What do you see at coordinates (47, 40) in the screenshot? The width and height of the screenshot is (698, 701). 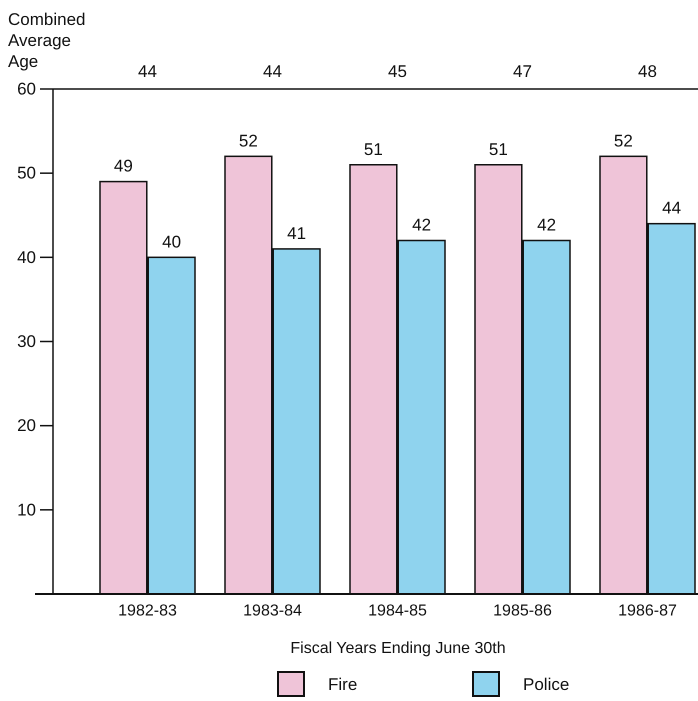 I see `text: Combined Average Age` at bounding box center [47, 40].